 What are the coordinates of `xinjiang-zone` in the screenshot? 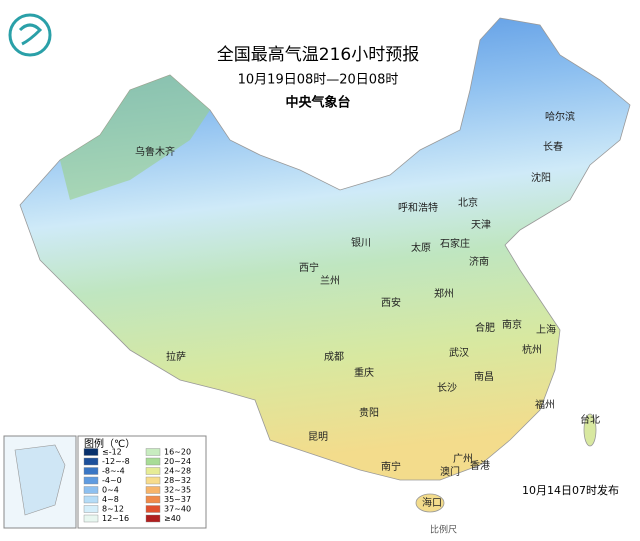 It's located at (135, 137).